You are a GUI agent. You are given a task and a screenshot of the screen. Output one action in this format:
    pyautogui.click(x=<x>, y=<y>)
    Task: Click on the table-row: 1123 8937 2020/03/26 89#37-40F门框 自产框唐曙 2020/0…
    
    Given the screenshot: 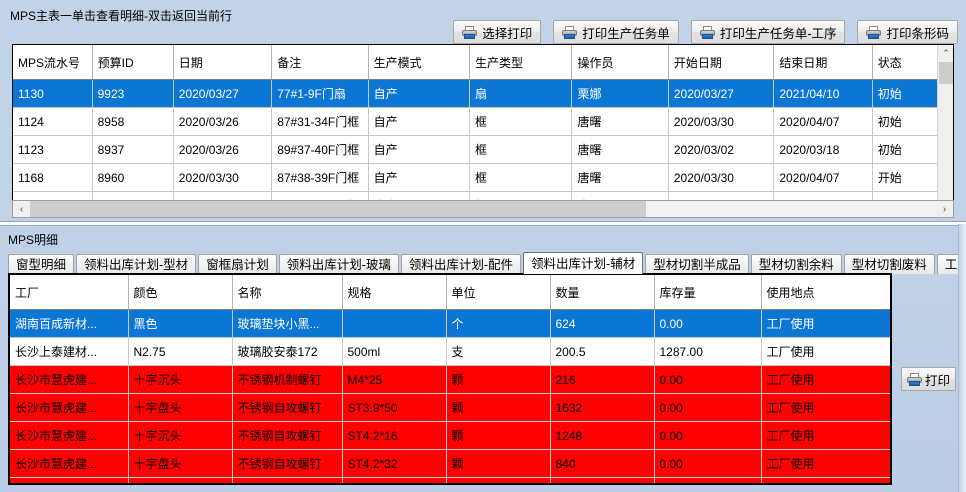 What is the action you would take?
    pyautogui.click(x=483, y=149)
    